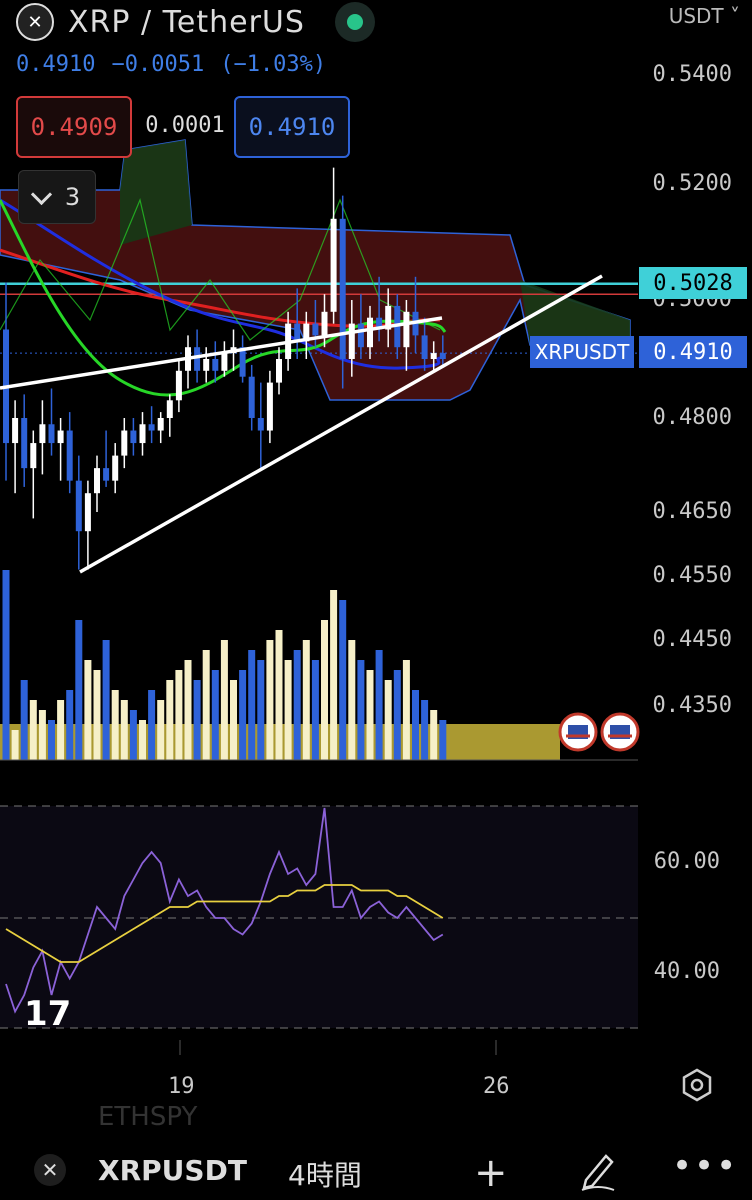  Describe the element at coordinates (598, 1170) in the screenshot. I see `pencil-draw-icon` at that location.